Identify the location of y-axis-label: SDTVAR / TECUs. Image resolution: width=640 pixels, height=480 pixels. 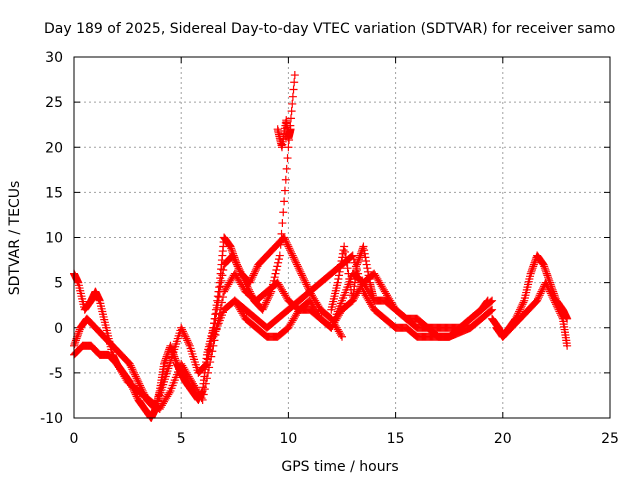
(15, 238).